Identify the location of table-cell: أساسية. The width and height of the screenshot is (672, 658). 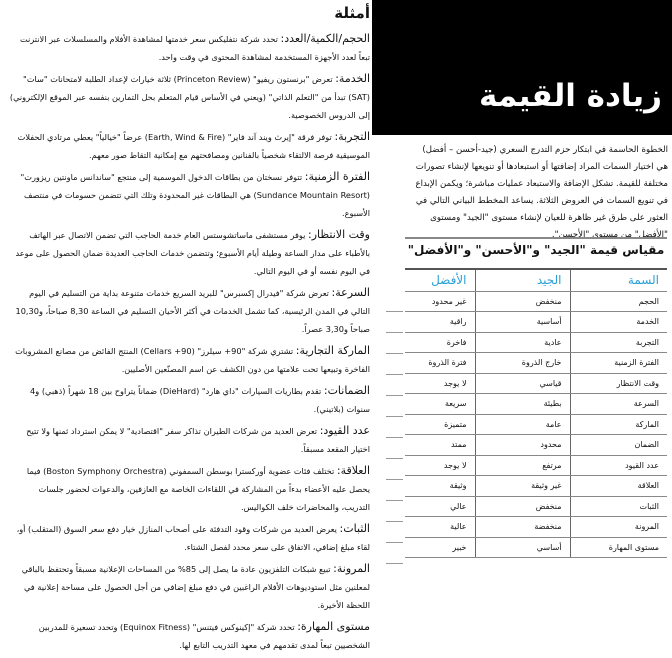
(522, 322).